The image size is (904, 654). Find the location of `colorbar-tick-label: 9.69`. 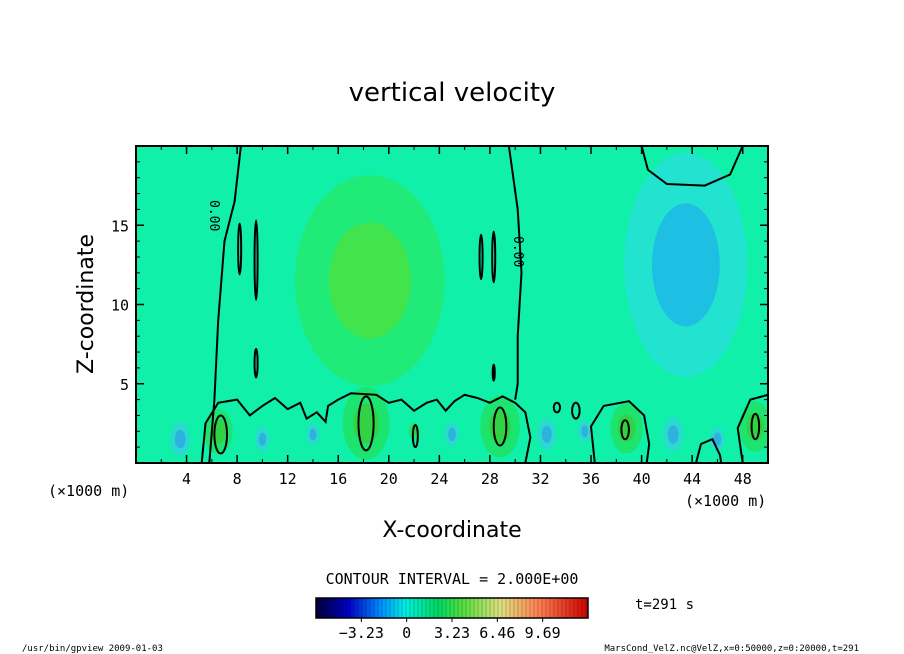

colorbar-tick-label: 9.69 is located at coordinates (543, 633).